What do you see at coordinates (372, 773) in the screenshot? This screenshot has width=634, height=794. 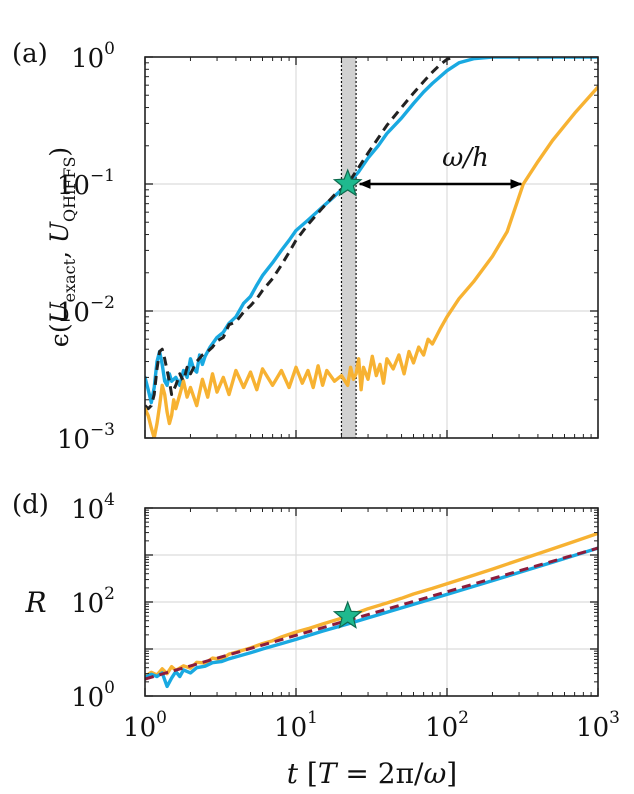 I see `x-axis-label: t [T = 2π/ω]` at bounding box center [372, 773].